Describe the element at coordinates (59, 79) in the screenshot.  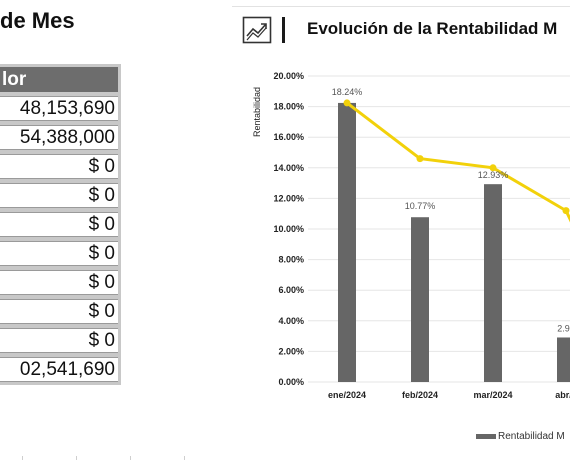
I see `table-header: lor` at that location.